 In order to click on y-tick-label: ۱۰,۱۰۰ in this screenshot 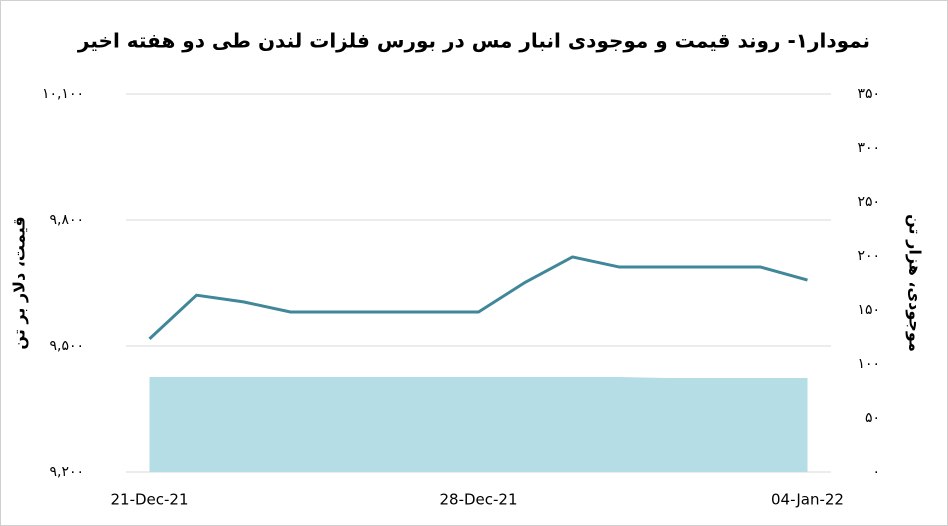, I will do `click(63, 94)`.